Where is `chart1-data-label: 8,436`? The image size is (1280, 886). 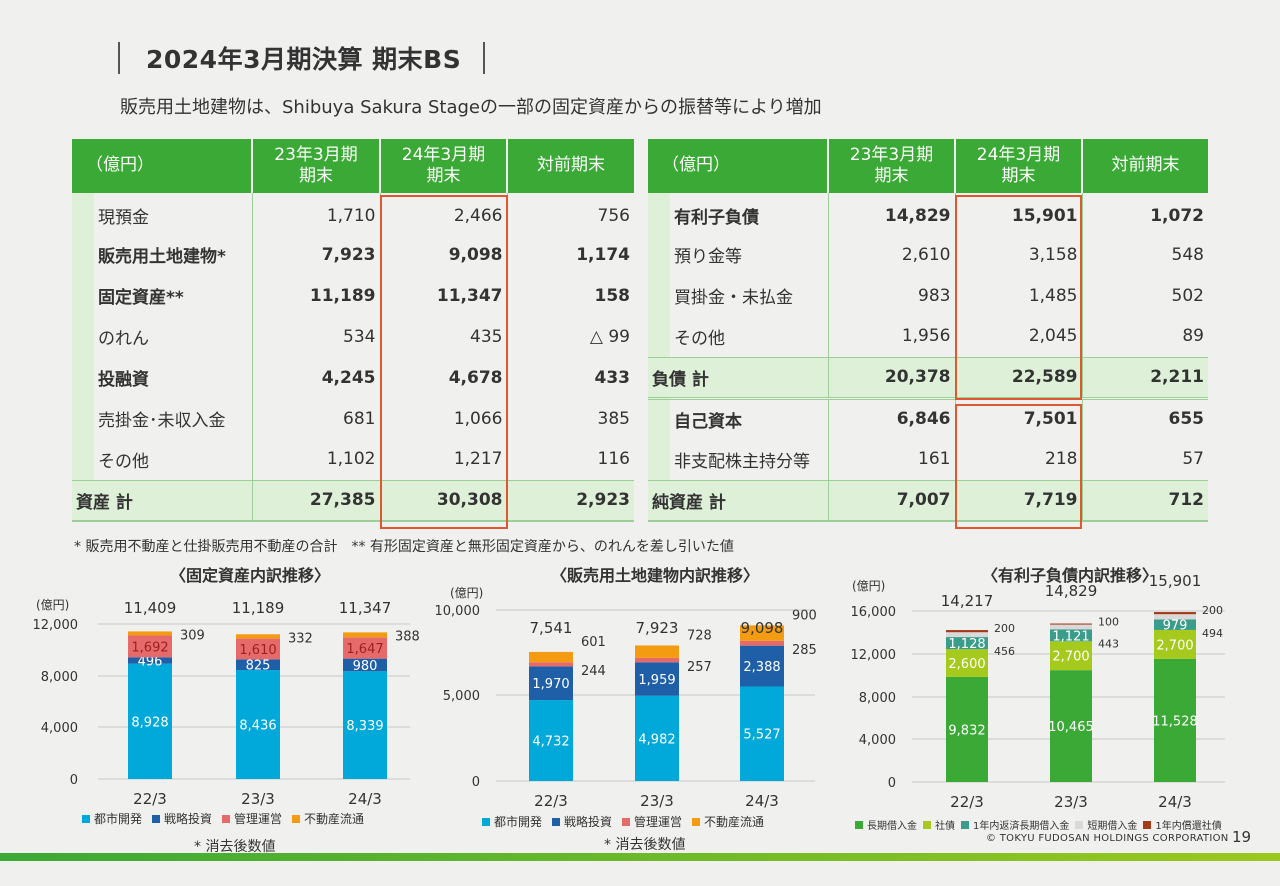
chart1-data-label: 8,436 is located at coordinates (257, 726).